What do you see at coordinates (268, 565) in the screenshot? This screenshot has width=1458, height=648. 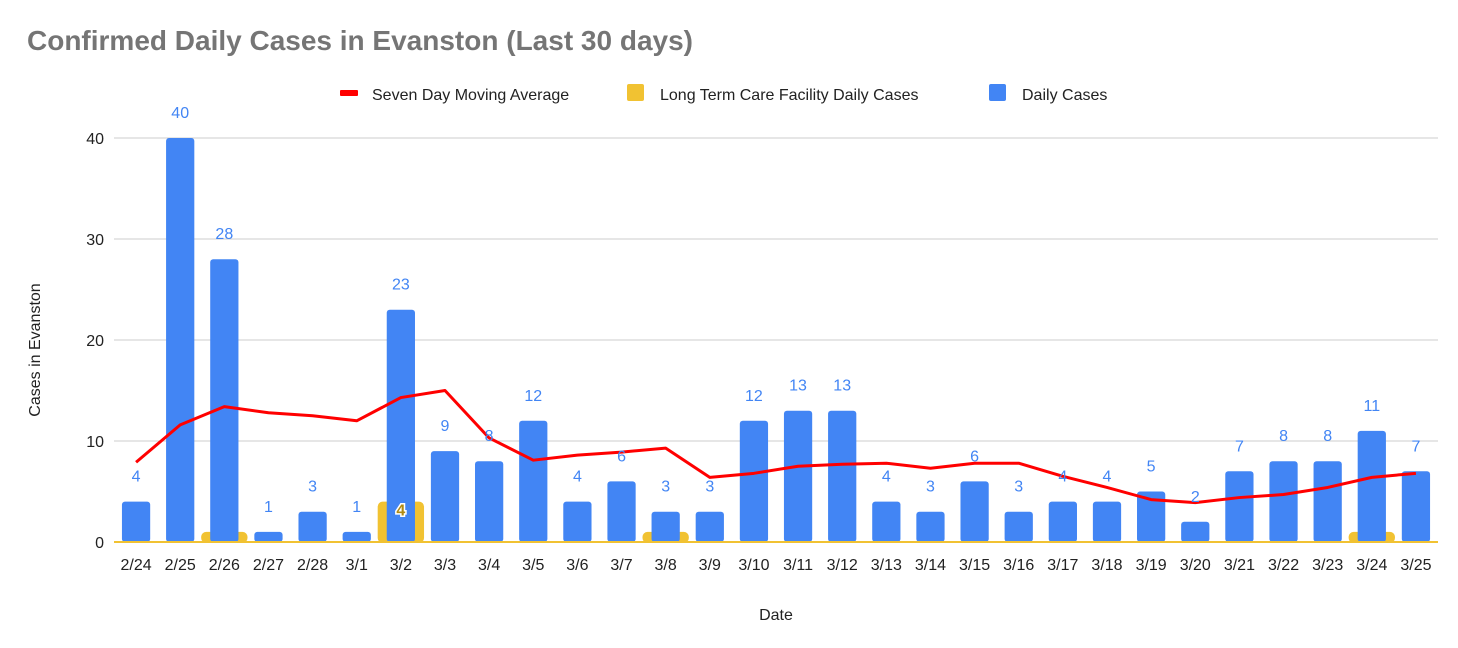 I see `x-tick-label: 2/27` at bounding box center [268, 565].